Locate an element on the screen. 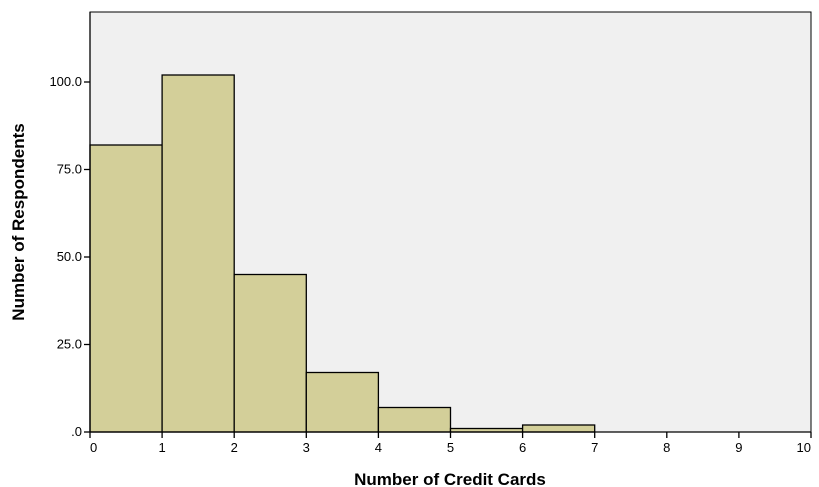 This screenshot has height=487, width=819. y-tick-label: 25.0 is located at coordinates (69, 344).